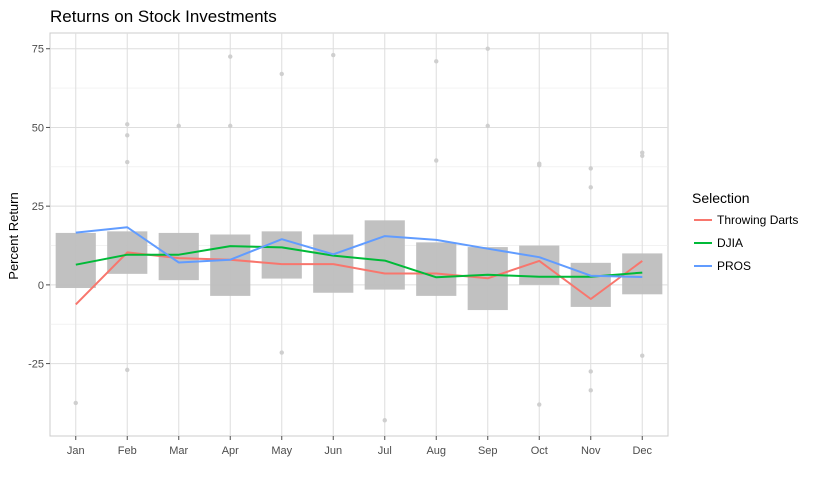 Image resolution: width=816 pixels, height=480 pixels. What do you see at coordinates (436, 451) in the screenshot?
I see `x-tick-label: Aug` at bounding box center [436, 451].